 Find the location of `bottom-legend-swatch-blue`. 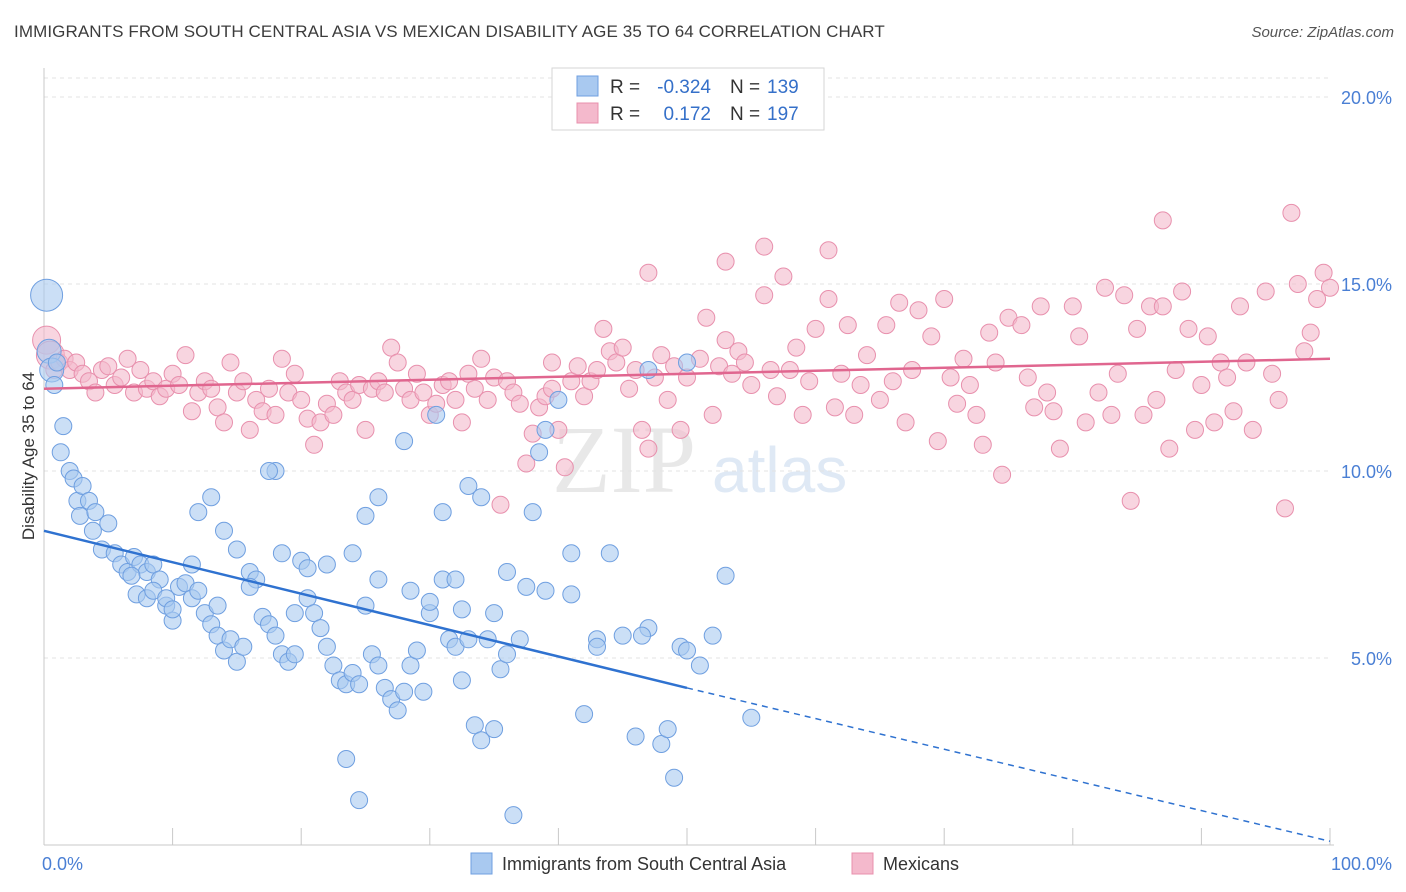

bottom-legend-swatch-blue is located at coordinates (481, 863).